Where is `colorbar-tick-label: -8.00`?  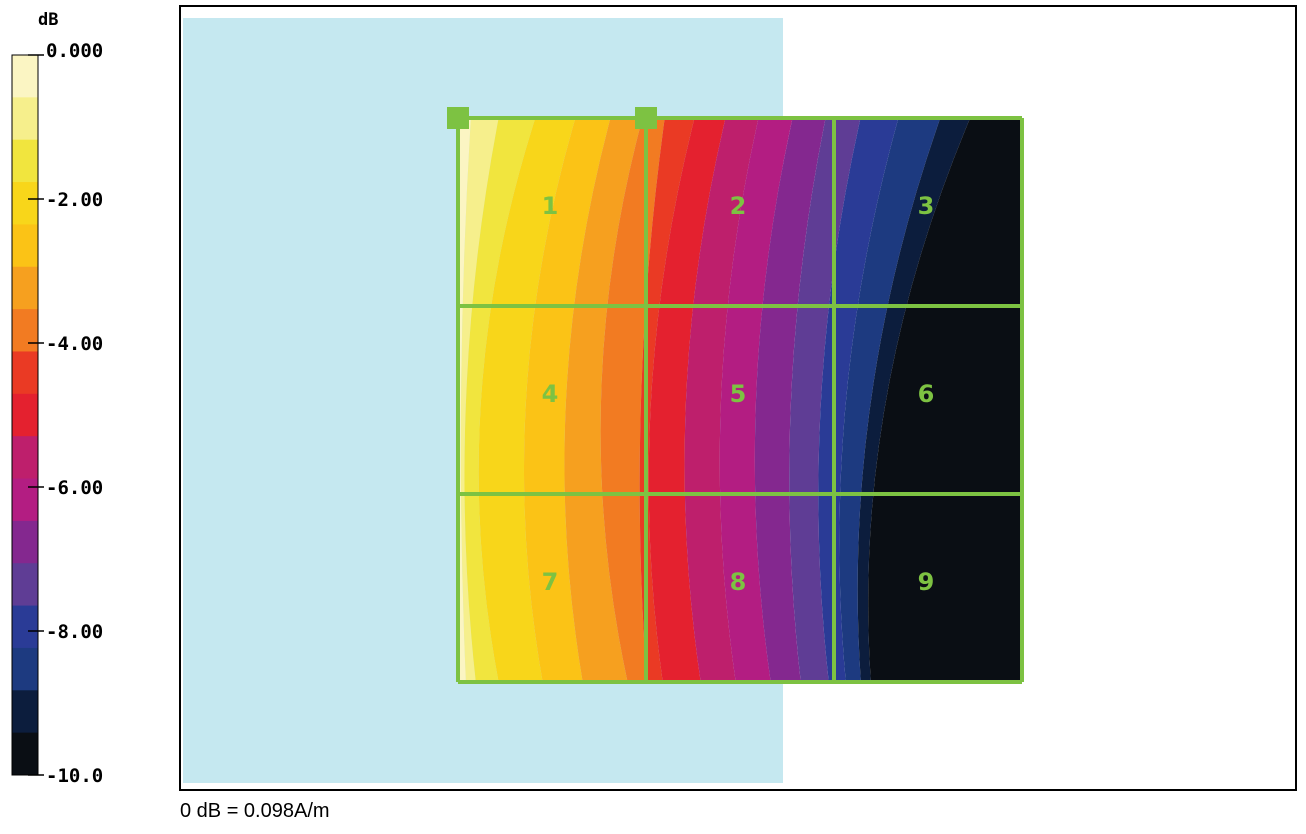 colorbar-tick-label: -8.00 is located at coordinates (74, 632).